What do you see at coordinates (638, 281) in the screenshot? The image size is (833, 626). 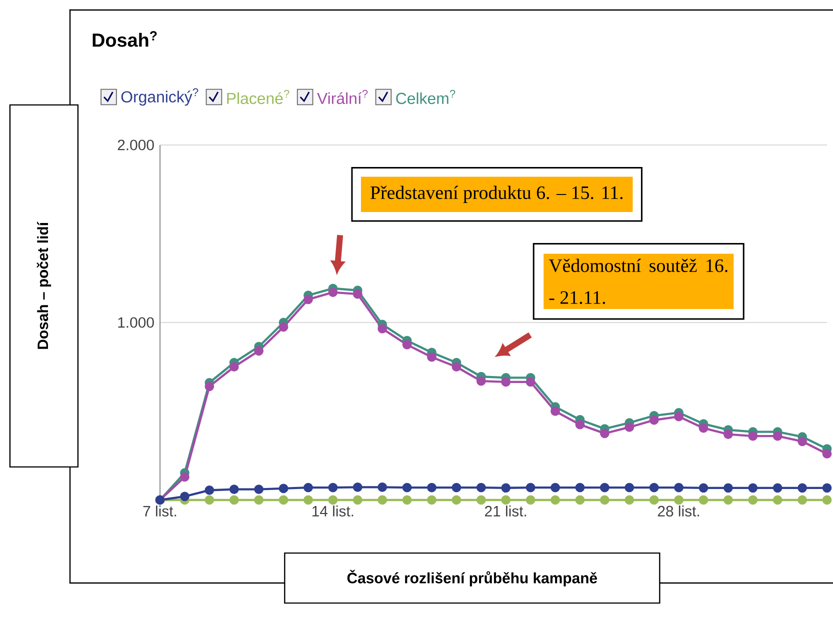 I see `annotation: Vědomostní soutěž 16. - 21.11.` at bounding box center [638, 281].